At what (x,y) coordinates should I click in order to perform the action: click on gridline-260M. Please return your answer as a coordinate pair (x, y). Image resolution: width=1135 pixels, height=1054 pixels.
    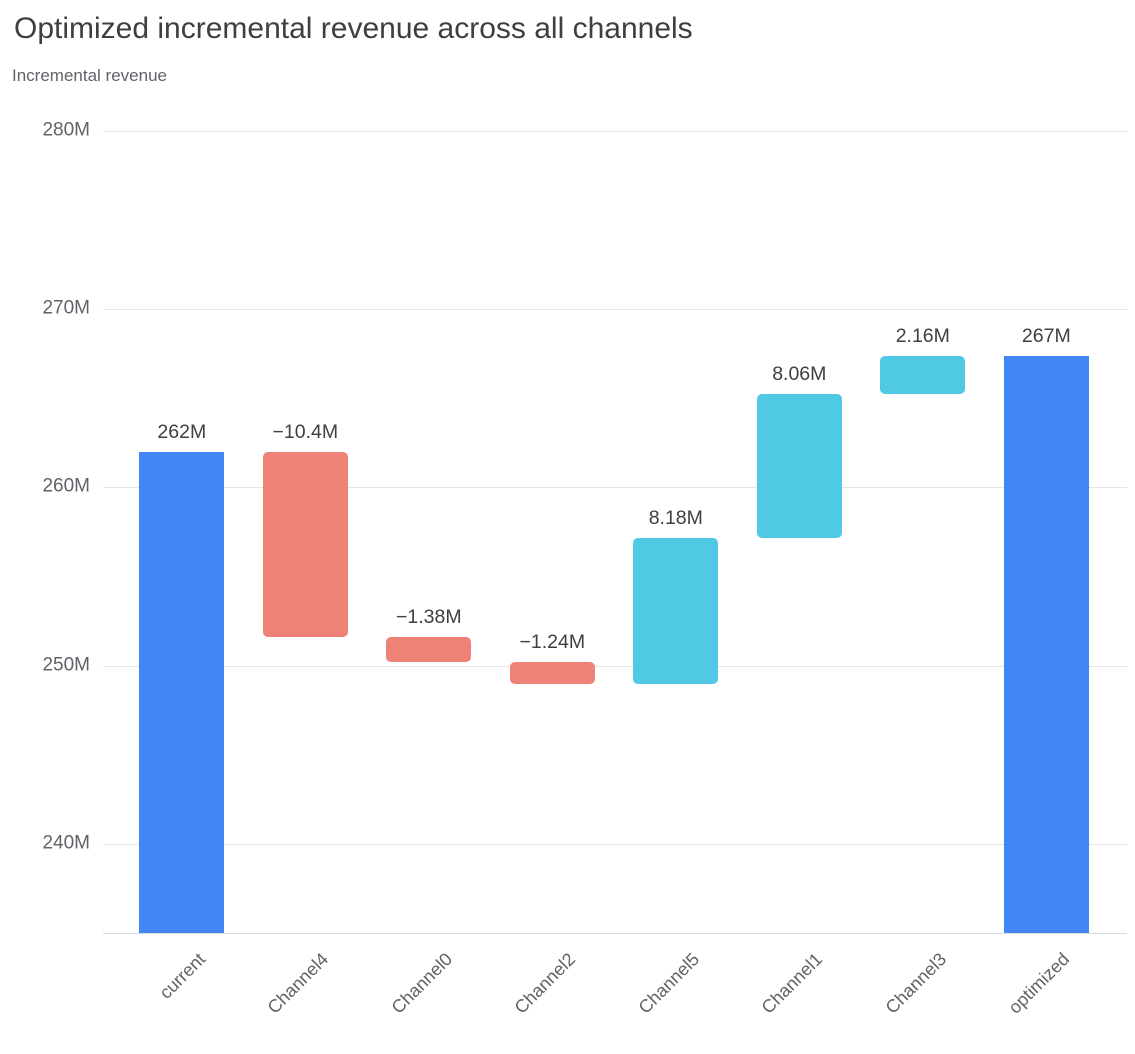
    Looking at the image, I should click on (615, 488).